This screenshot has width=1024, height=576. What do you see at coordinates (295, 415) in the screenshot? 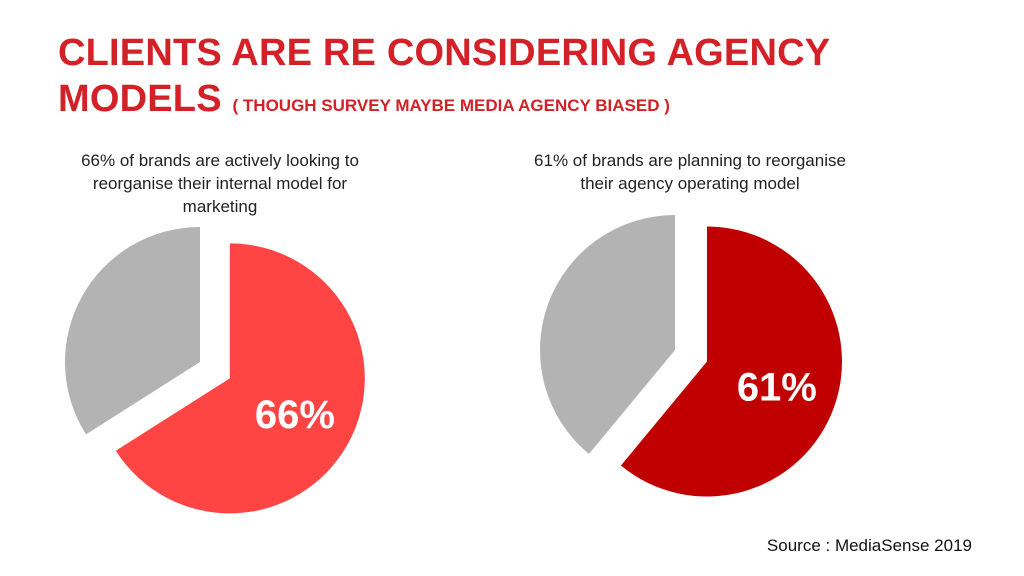
I see `left-pie-percent-label: 66%` at bounding box center [295, 415].